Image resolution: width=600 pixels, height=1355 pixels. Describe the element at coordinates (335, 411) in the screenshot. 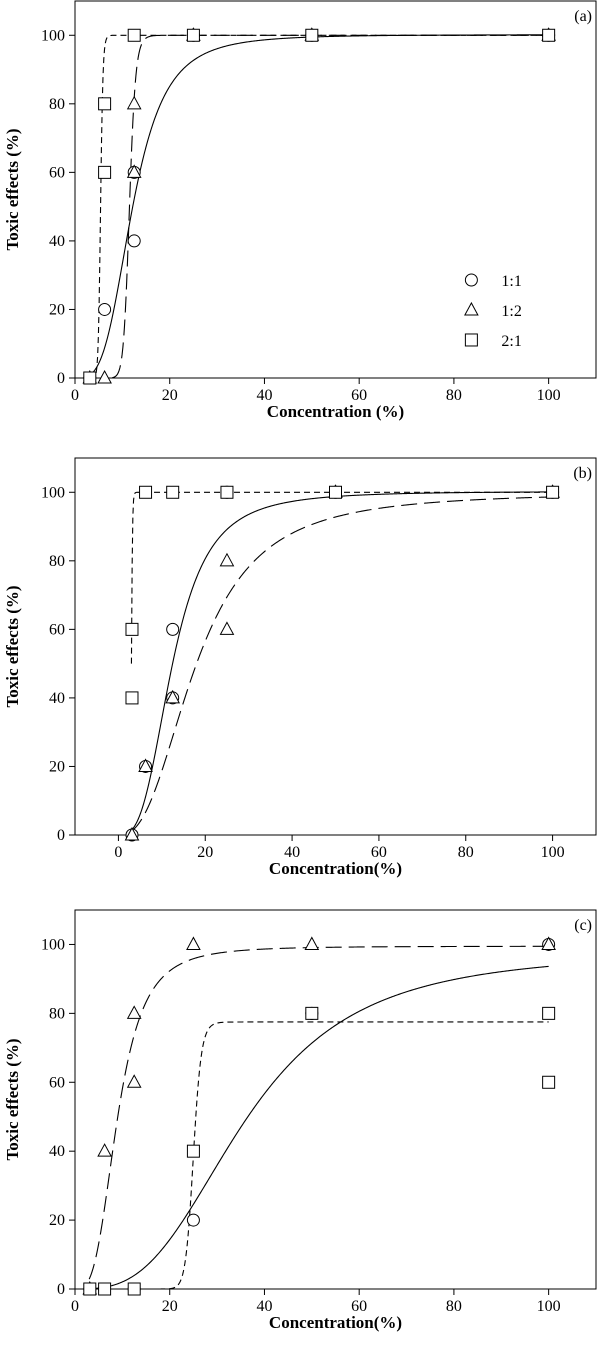

I see `x-axis-title: Concentration (%)` at that location.